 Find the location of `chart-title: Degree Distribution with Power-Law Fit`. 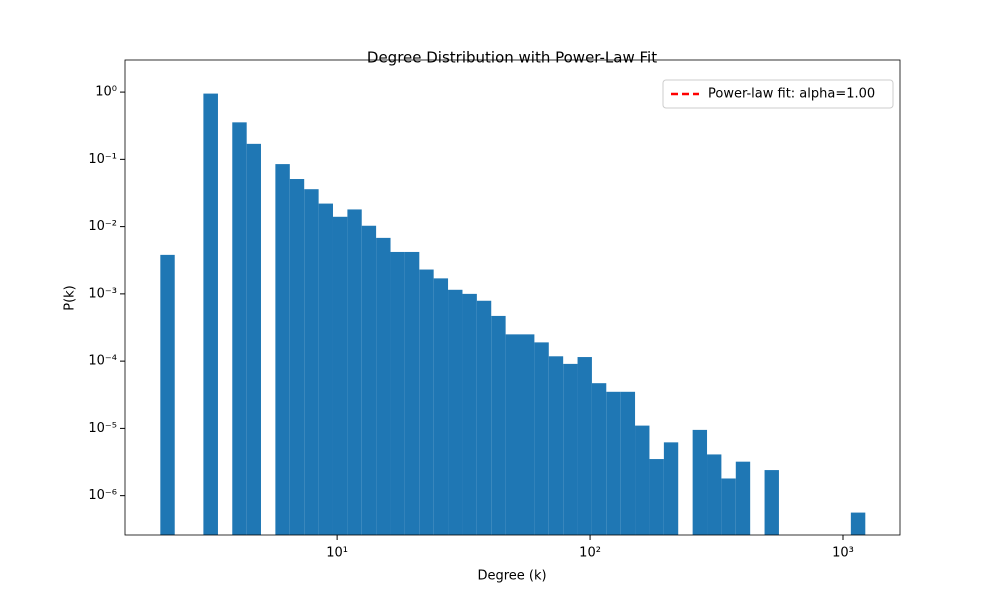

chart-title: Degree Distribution with Power-Law Fit is located at coordinates (512, 58).